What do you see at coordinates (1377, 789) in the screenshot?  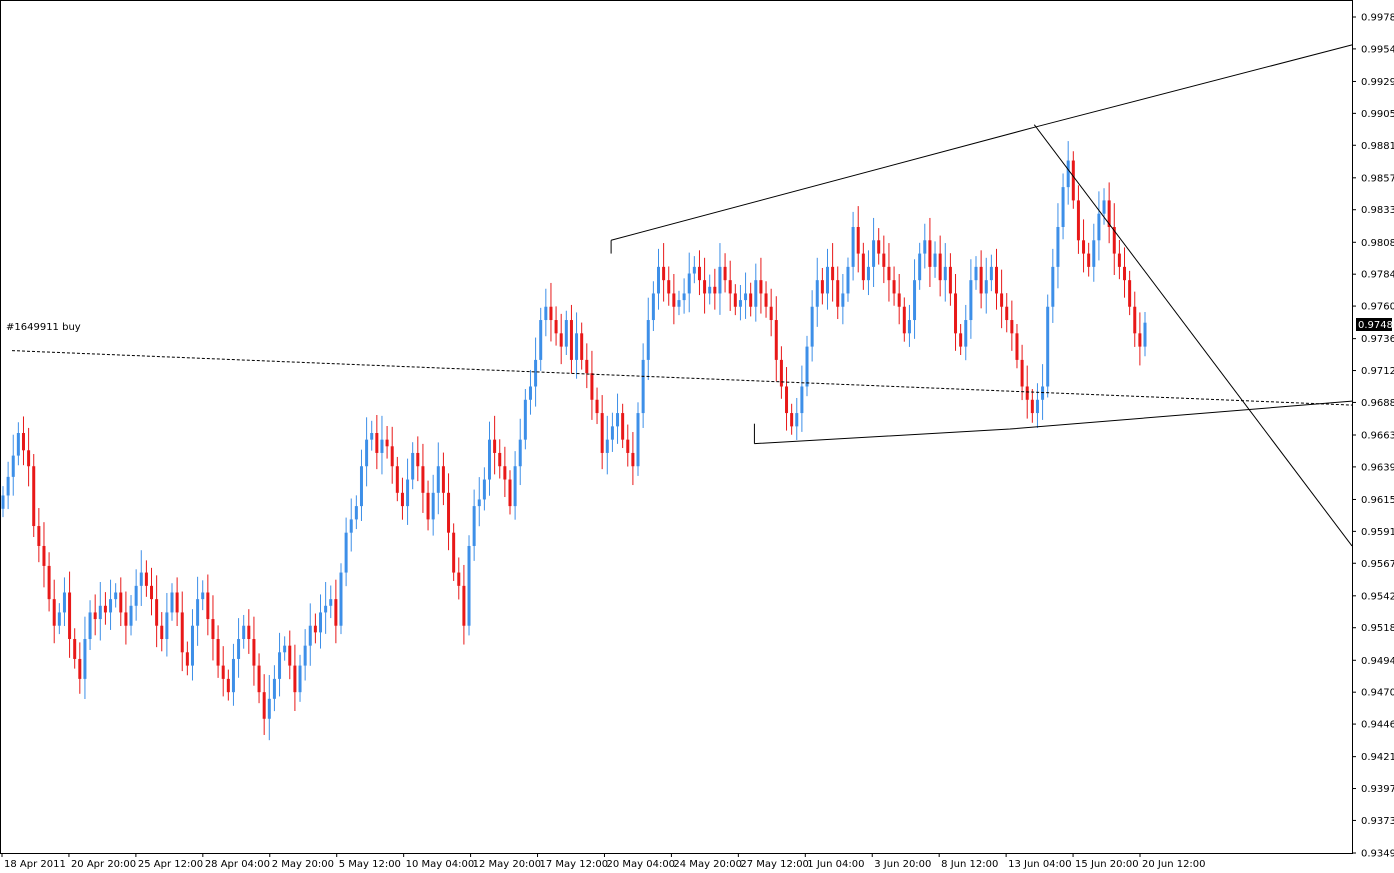 I see `y-tick-label: 0.93975` at bounding box center [1377, 789].